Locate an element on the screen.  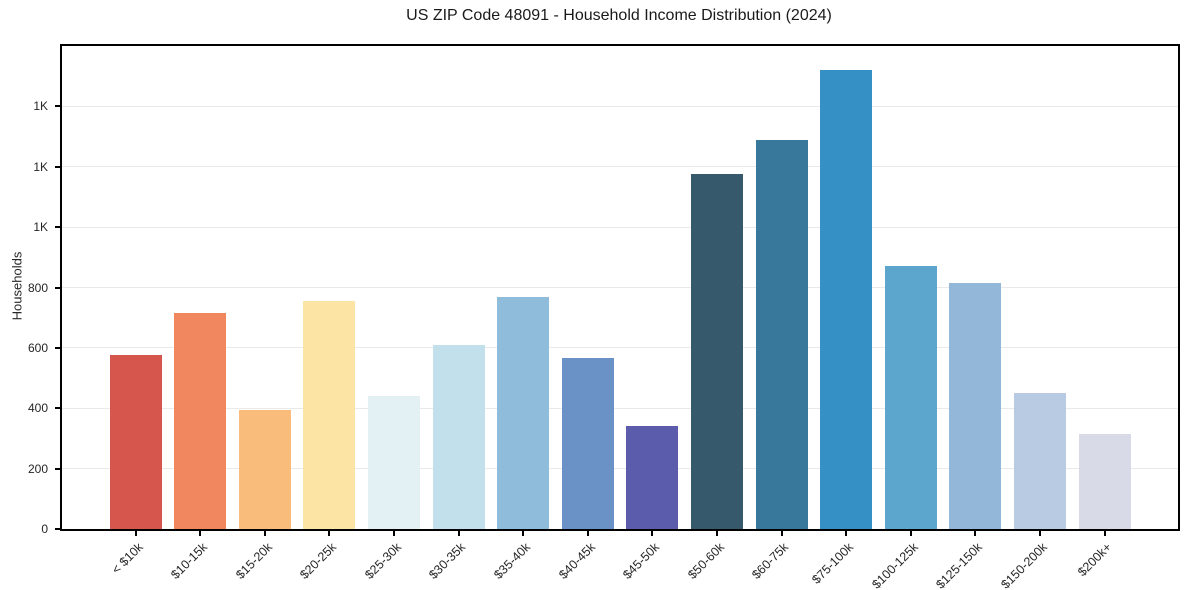
y-tick-label: 800 is located at coordinates (37, 287).